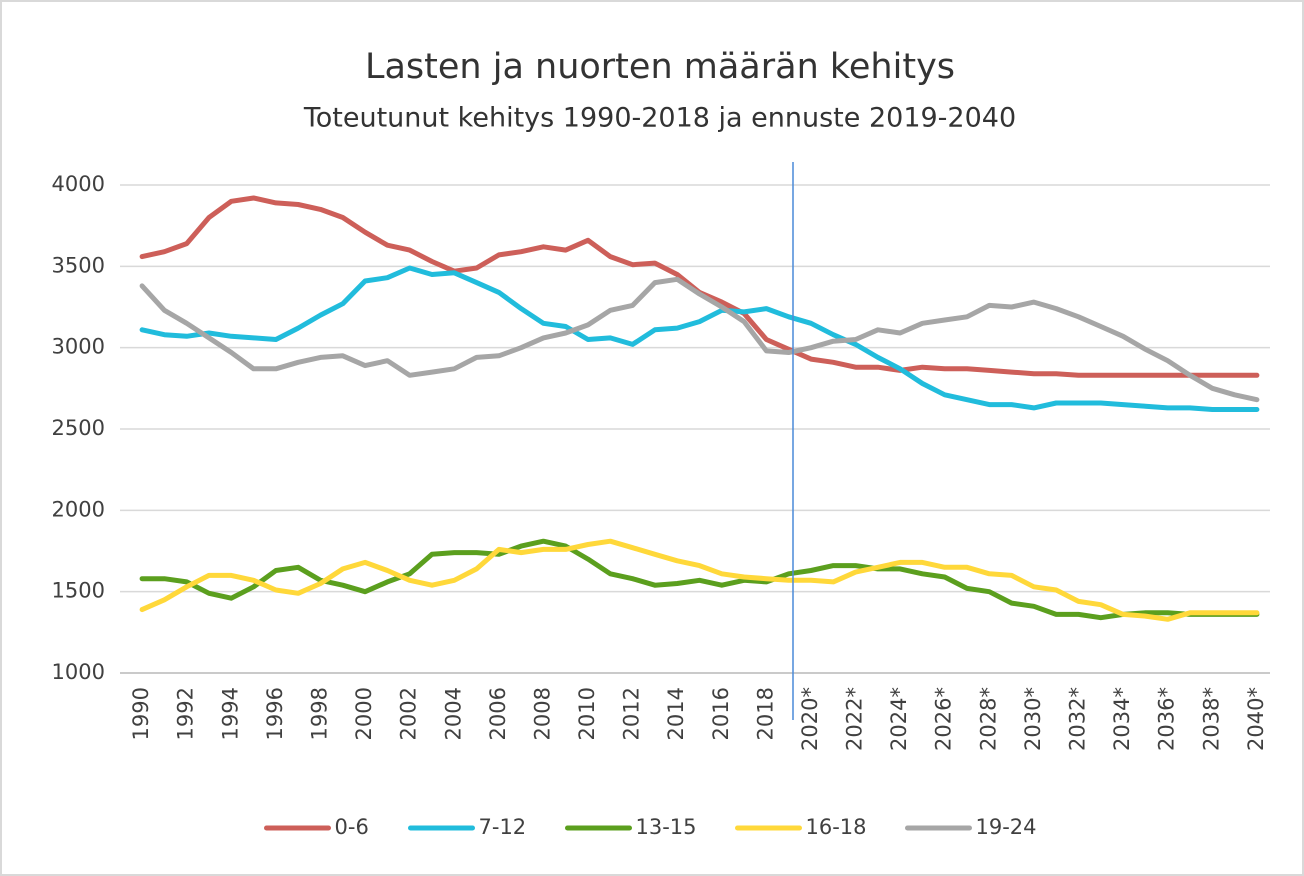 The image size is (1304, 876). I want to click on y-tick-label: 2000, so click(78, 509).